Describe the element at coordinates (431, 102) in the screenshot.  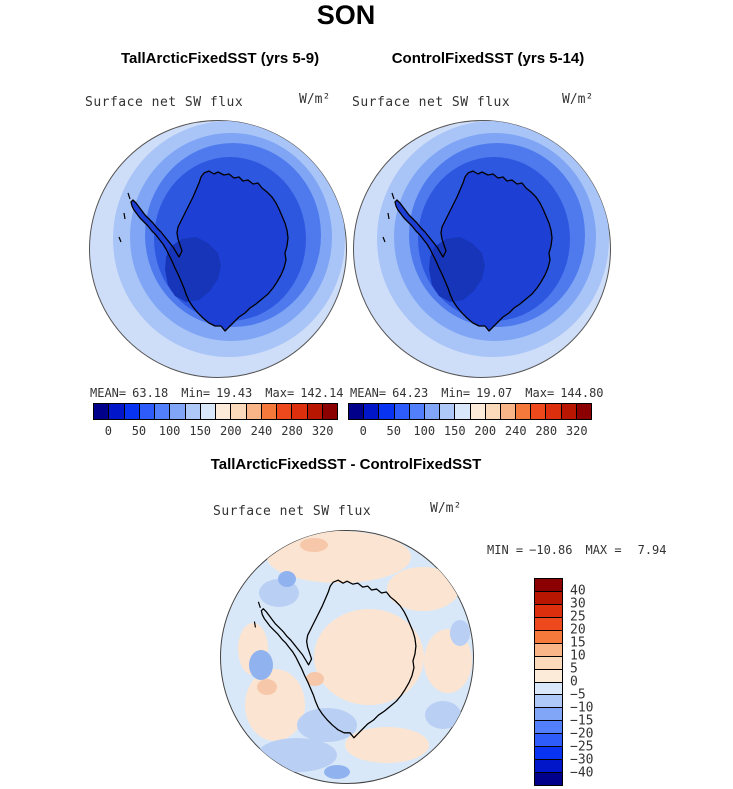
I see `field-label-control: Surface net SW flux` at that location.